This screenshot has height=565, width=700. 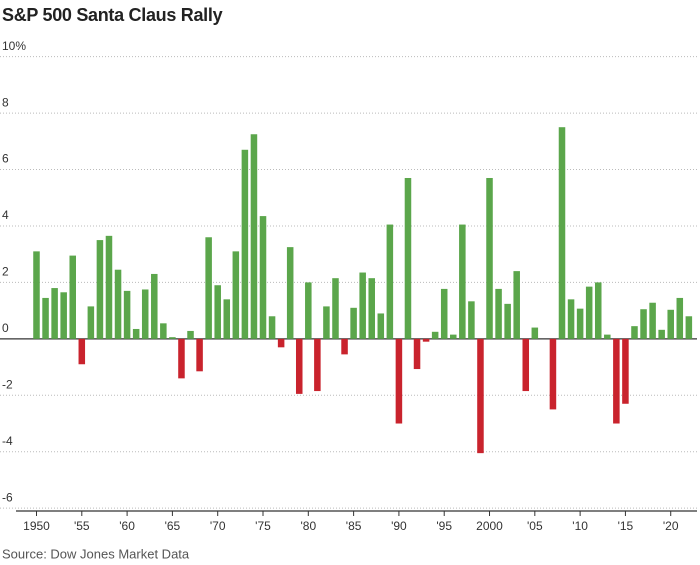 I want to click on y-tick-label: 2, so click(x=5, y=272).